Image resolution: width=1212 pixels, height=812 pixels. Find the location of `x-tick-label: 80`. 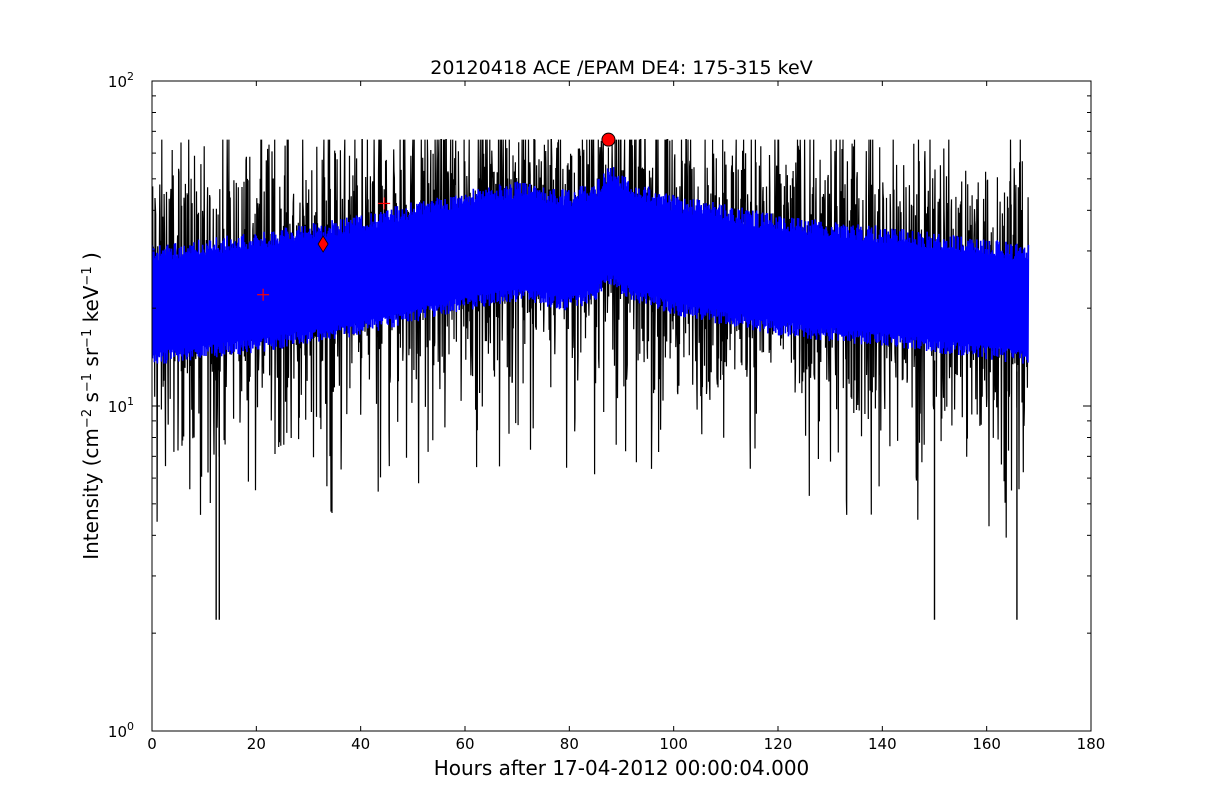

x-tick-label: 80 is located at coordinates (569, 744).